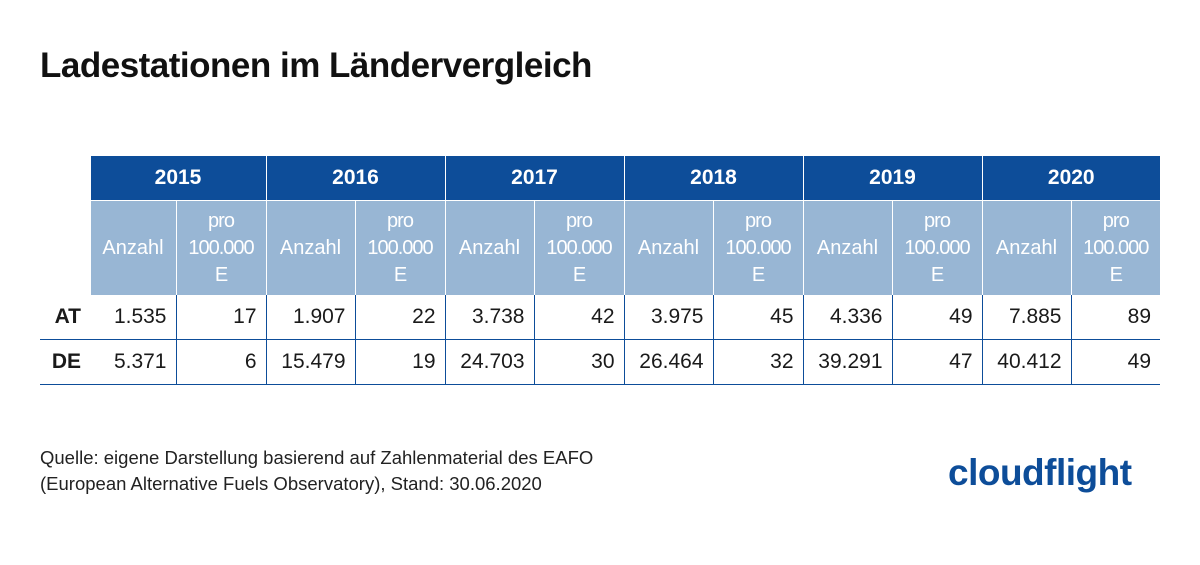 This screenshot has height=565, width=1200. What do you see at coordinates (847, 362) in the screenshot?
I see `count-cell: 39.291` at bounding box center [847, 362].